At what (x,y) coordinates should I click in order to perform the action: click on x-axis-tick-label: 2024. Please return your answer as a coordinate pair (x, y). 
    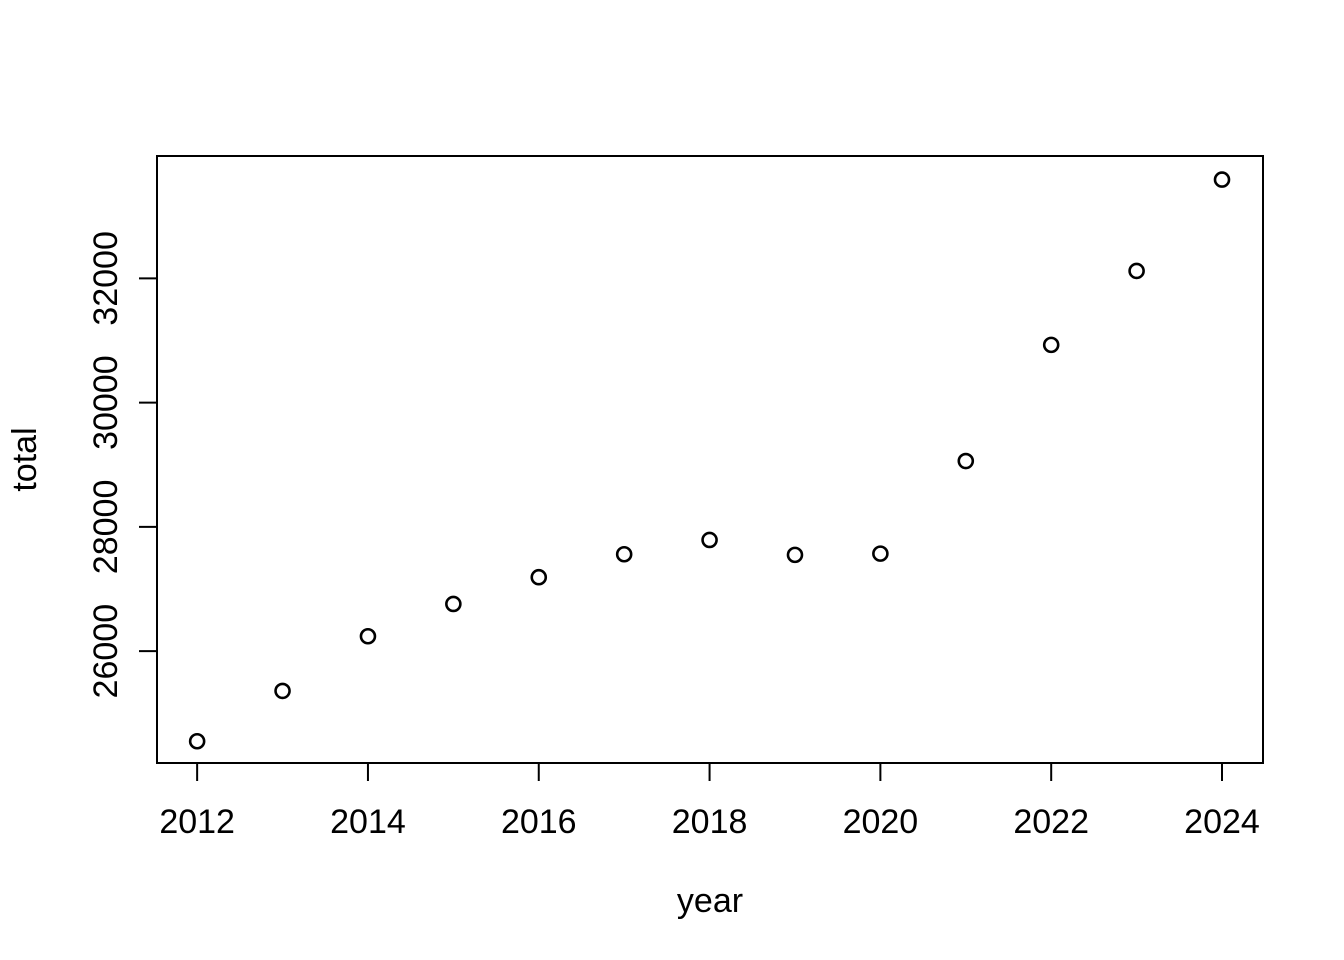
    Looking at the image, I should click on (1222, 822).